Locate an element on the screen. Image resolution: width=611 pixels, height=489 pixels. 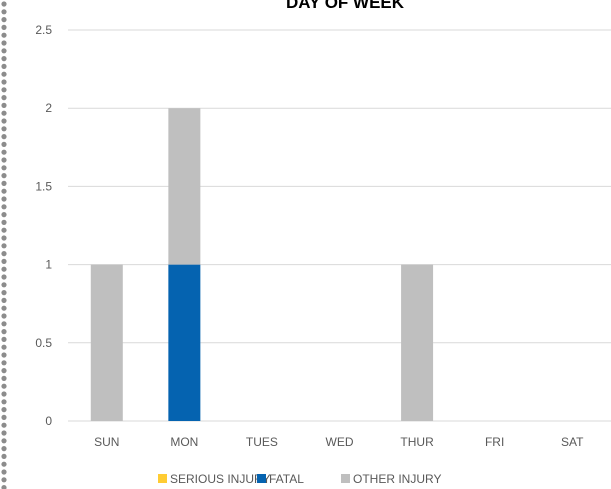
bar-other-injury-sun is located at coordinates (106, 342).